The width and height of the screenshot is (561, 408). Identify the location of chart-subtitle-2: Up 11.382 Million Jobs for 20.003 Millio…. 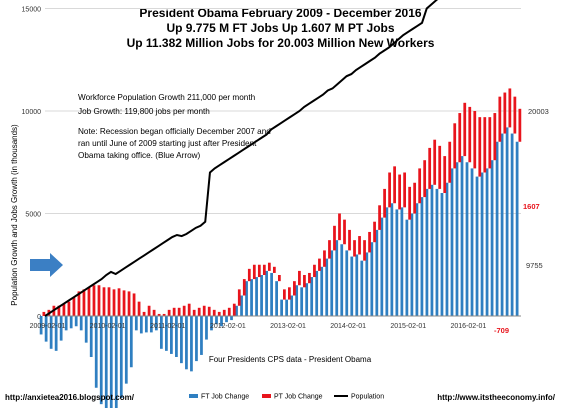
(280, 43).